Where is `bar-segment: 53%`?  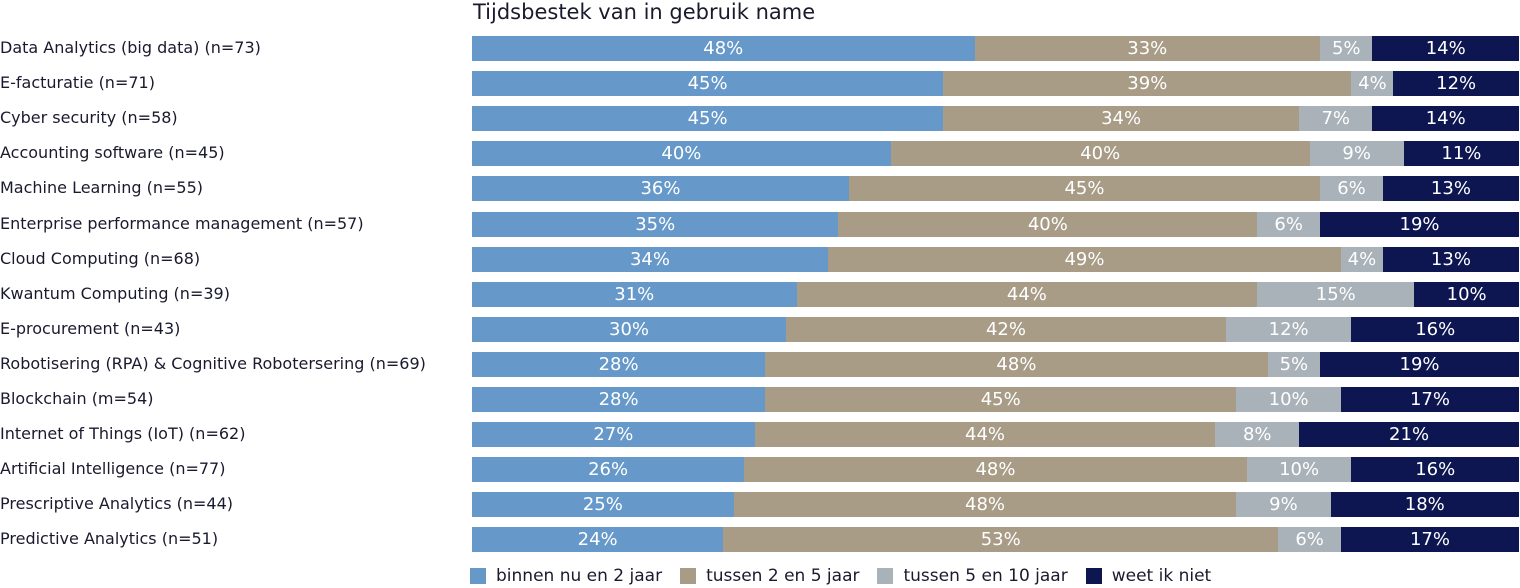
bar-segment: 53% is located at coordinates (1001, 540).